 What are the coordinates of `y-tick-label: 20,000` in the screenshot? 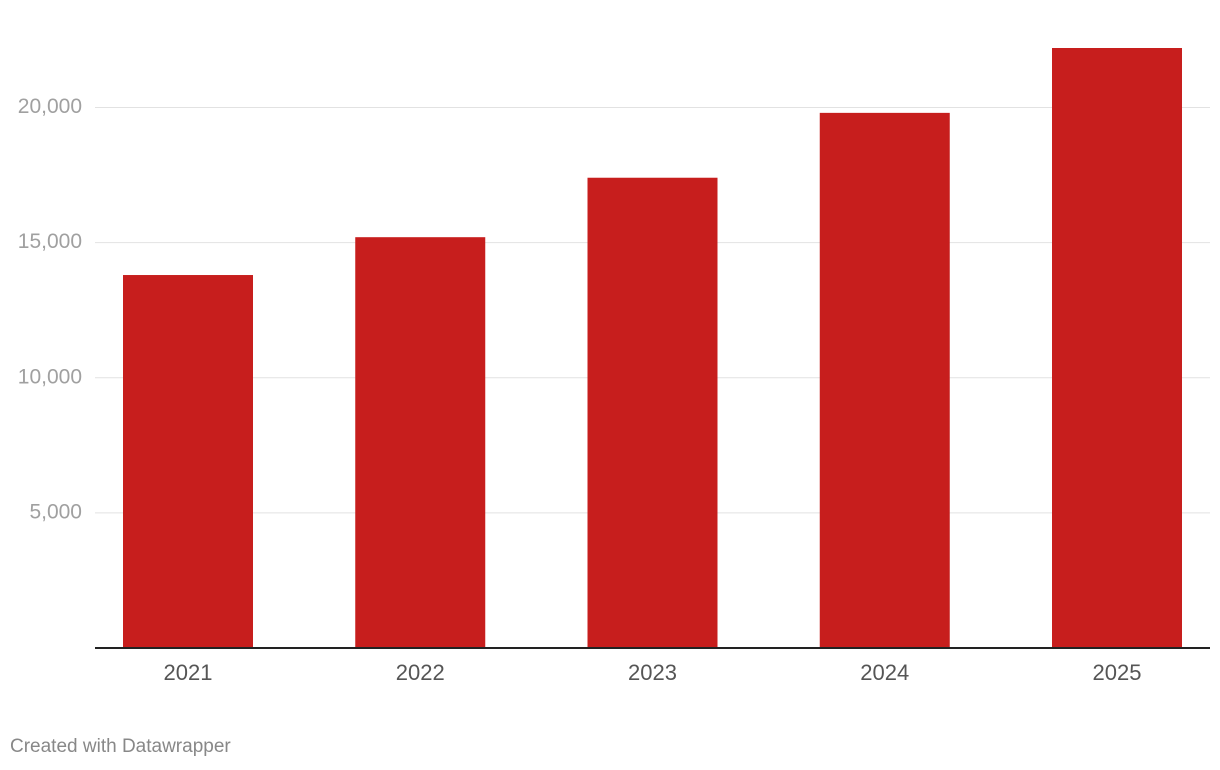 It's located at (50, 106).